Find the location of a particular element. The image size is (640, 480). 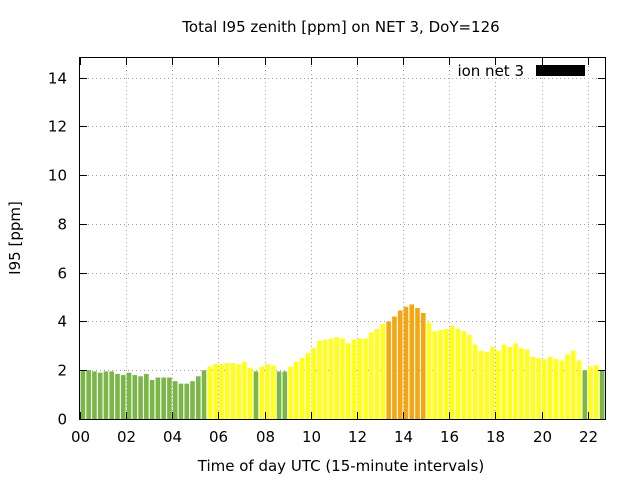

x-tick-label: 12 is located at coordinates (357, 437).